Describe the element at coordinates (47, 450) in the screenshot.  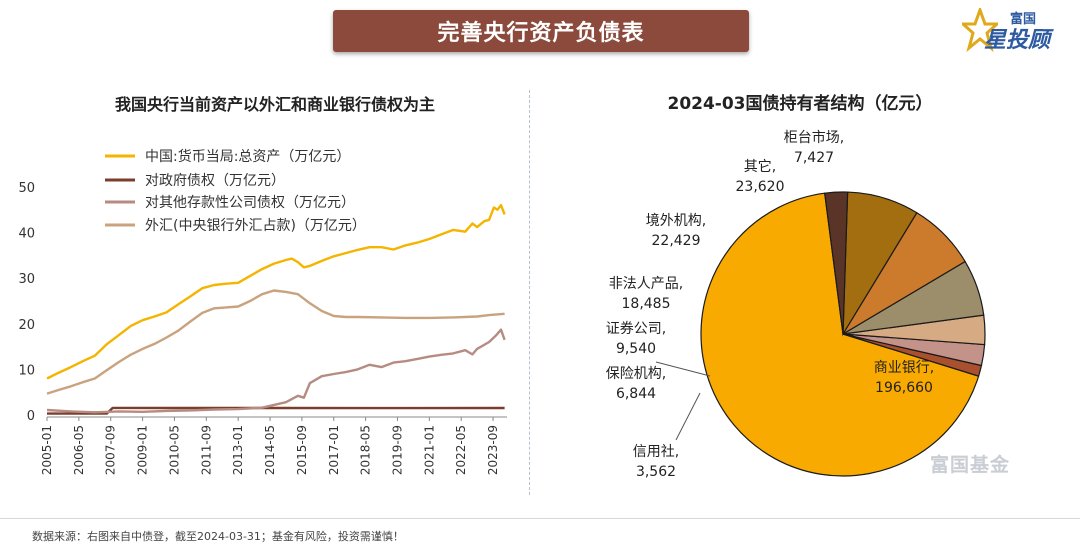
I see `x-tick-label: 2005-01` at that location.